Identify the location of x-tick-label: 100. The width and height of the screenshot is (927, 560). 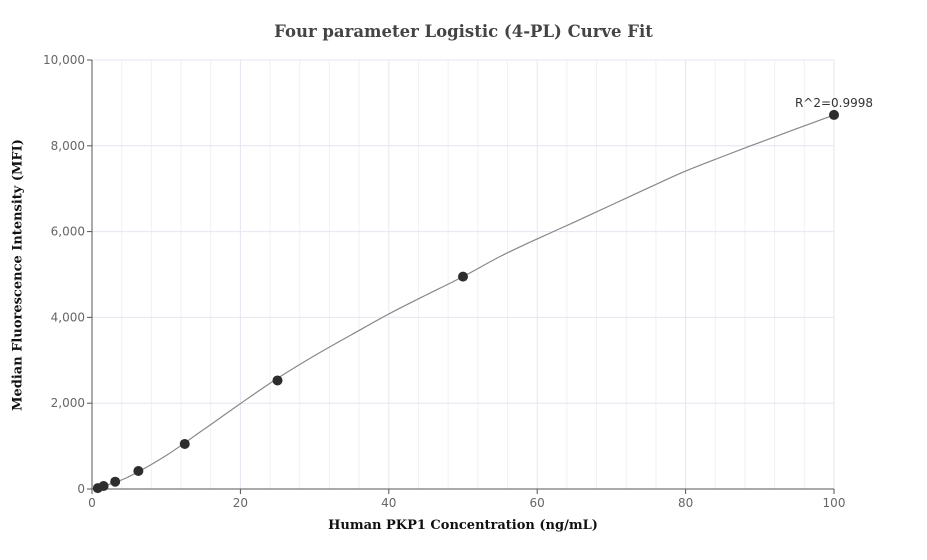
(834, 503).